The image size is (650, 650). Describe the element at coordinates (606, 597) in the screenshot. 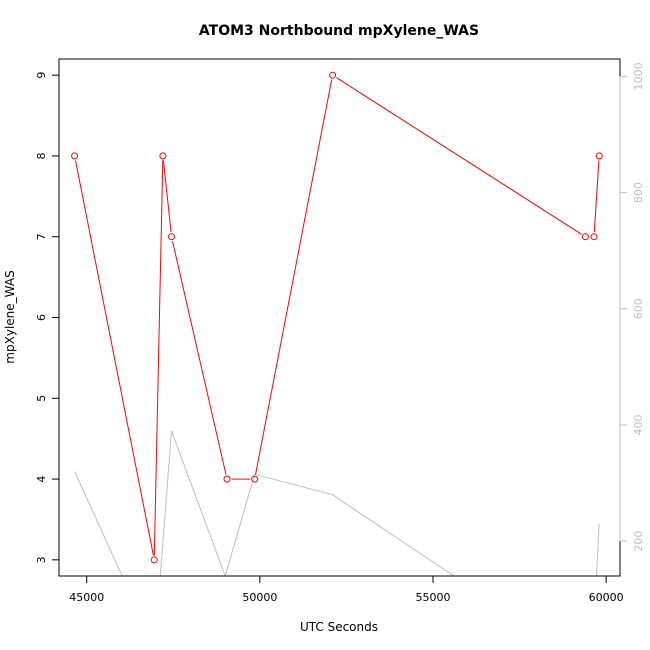

I see `x-tick-label: 60000` at that location.